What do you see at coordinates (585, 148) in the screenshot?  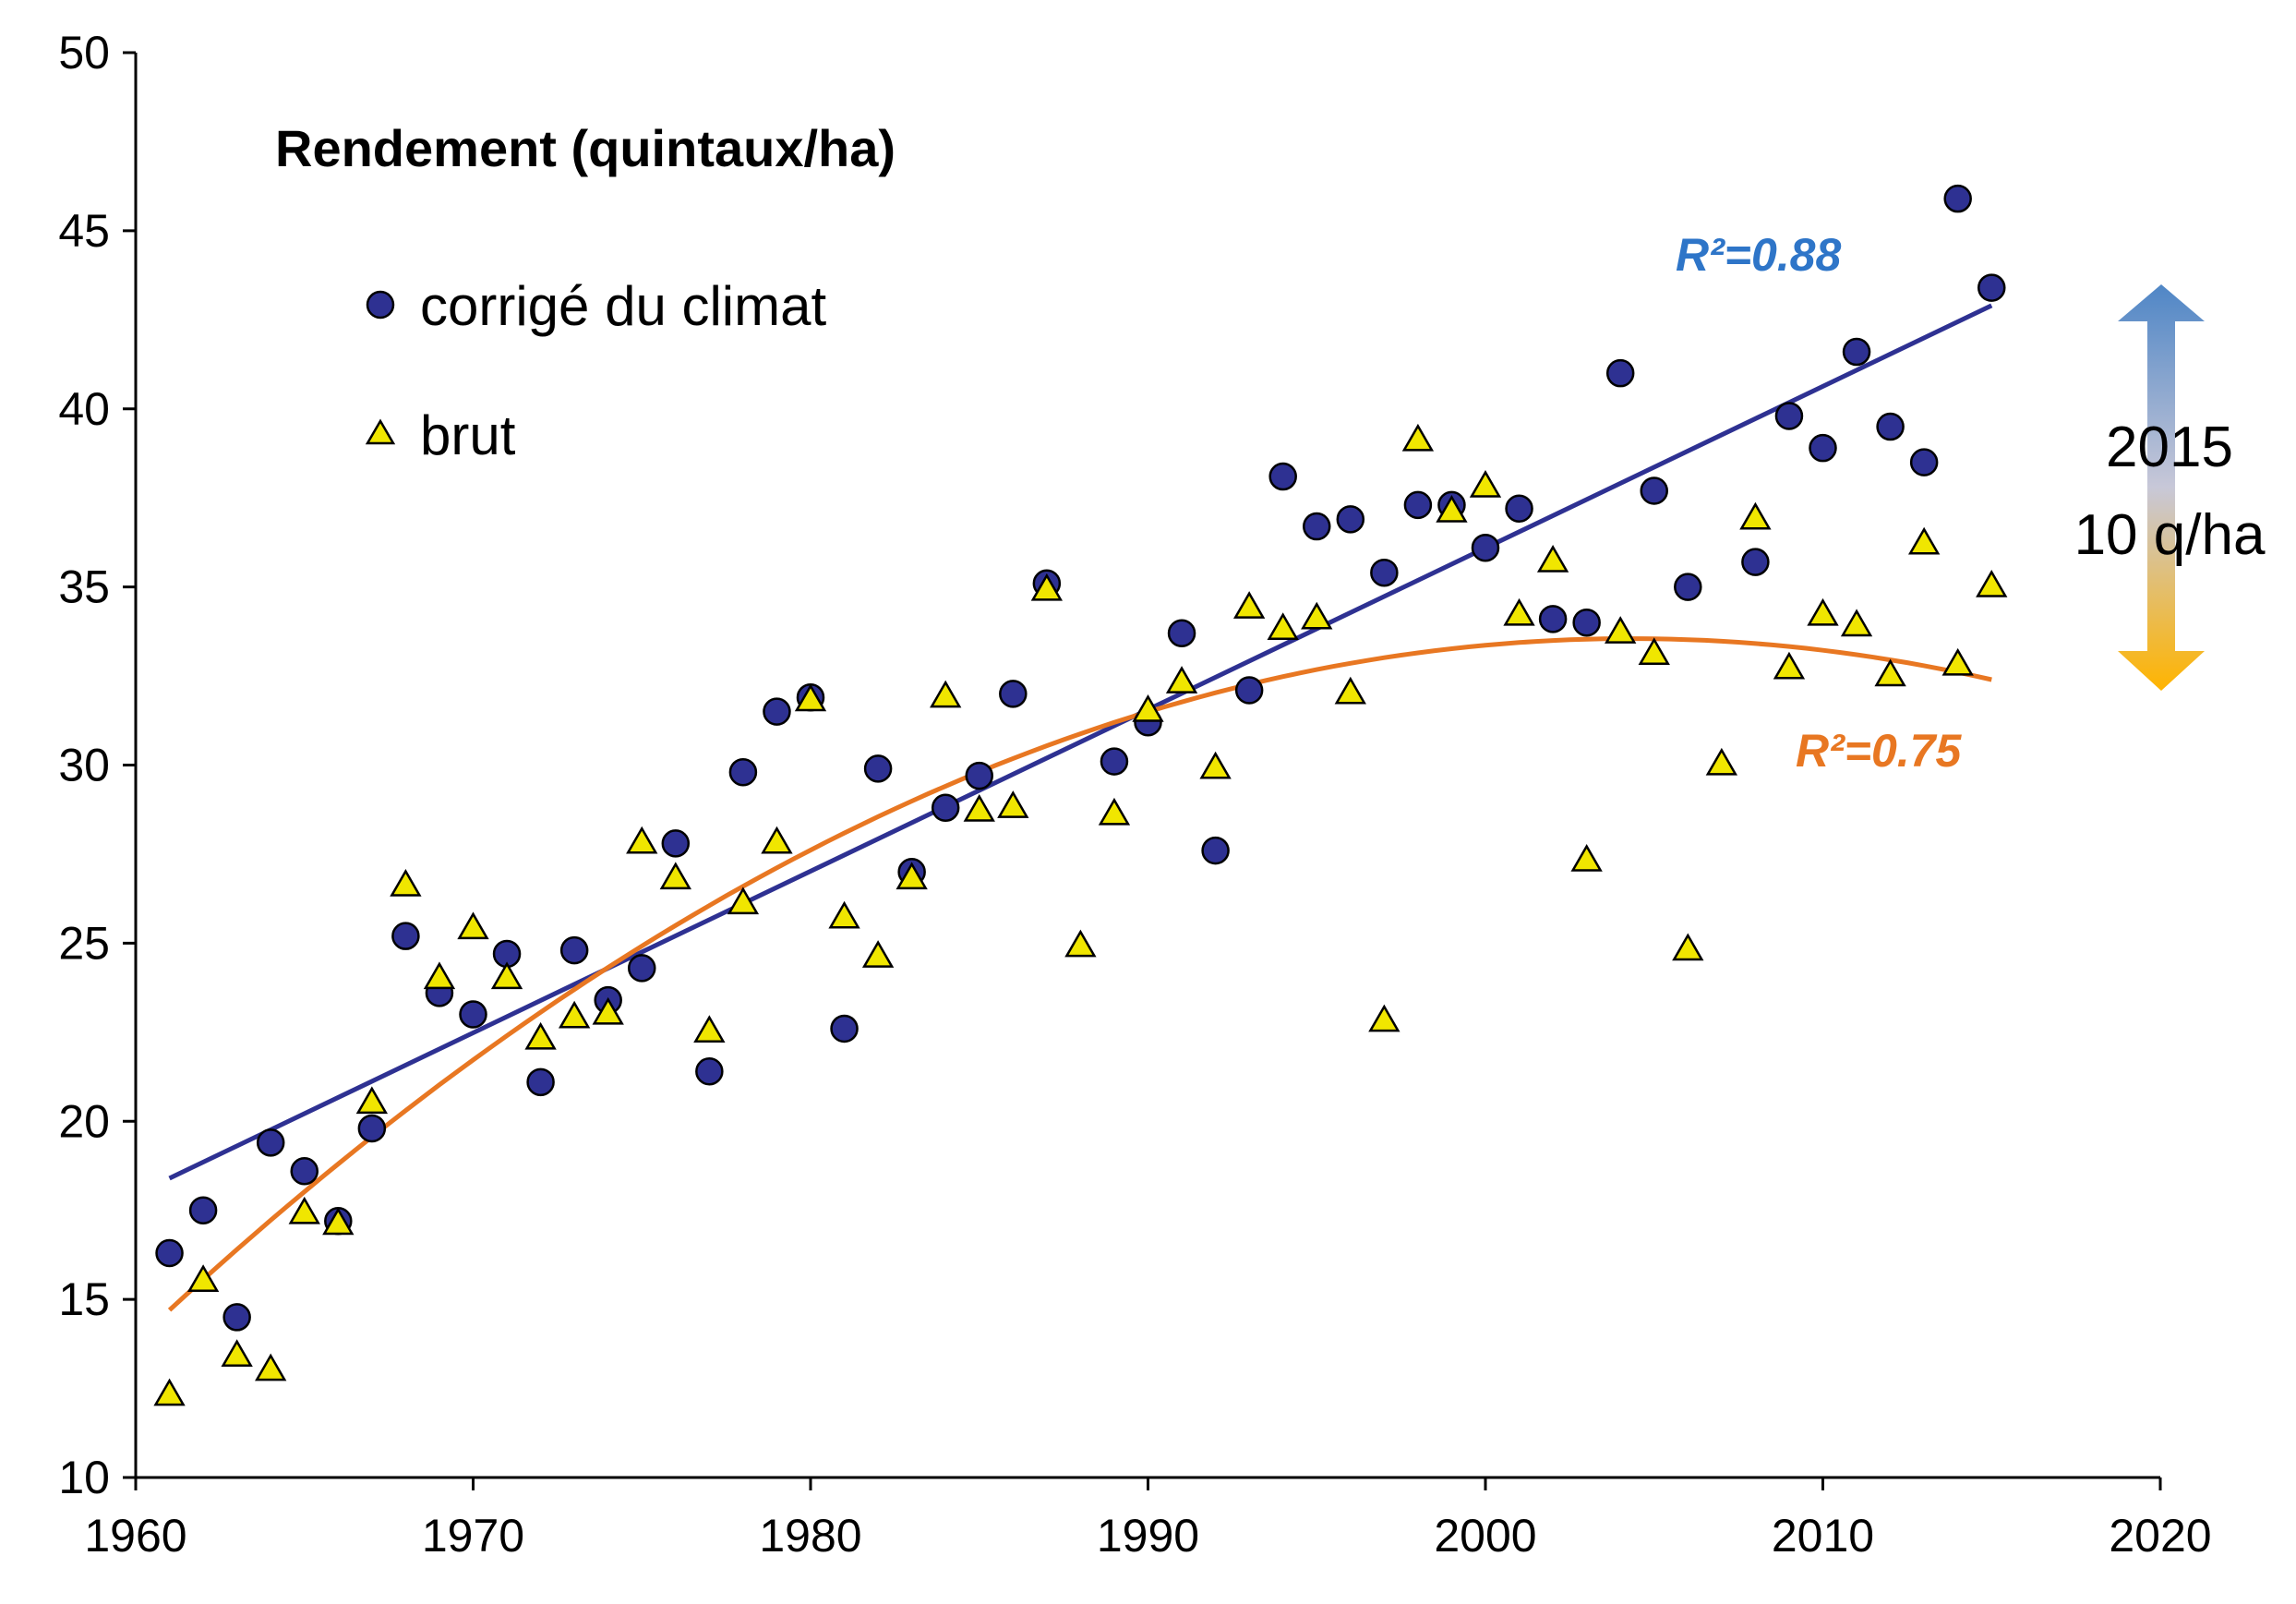 I see `chart-title: Rendement (quintaux/ha)` at bounding box center [585, 148].